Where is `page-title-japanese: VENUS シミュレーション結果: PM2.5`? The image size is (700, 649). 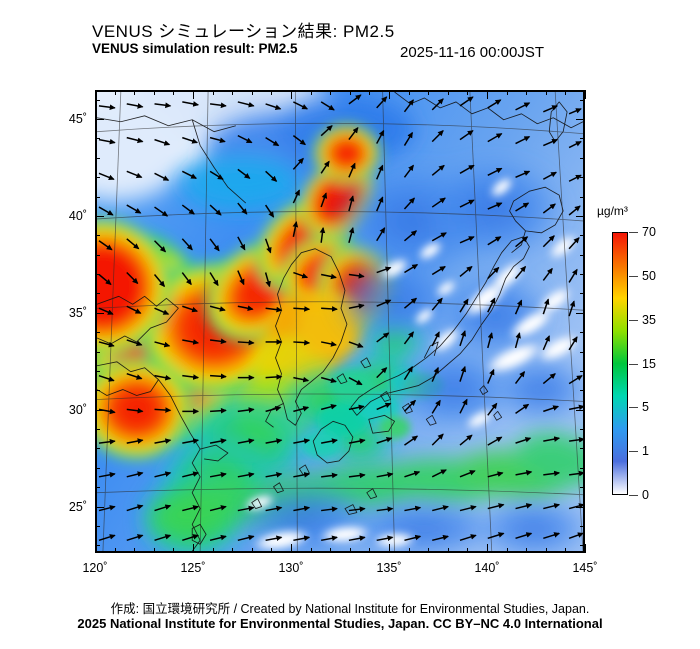 page-title-japanese: VENUS シミュレーション結果: PM2.5 is located at coordinates (243, 31).